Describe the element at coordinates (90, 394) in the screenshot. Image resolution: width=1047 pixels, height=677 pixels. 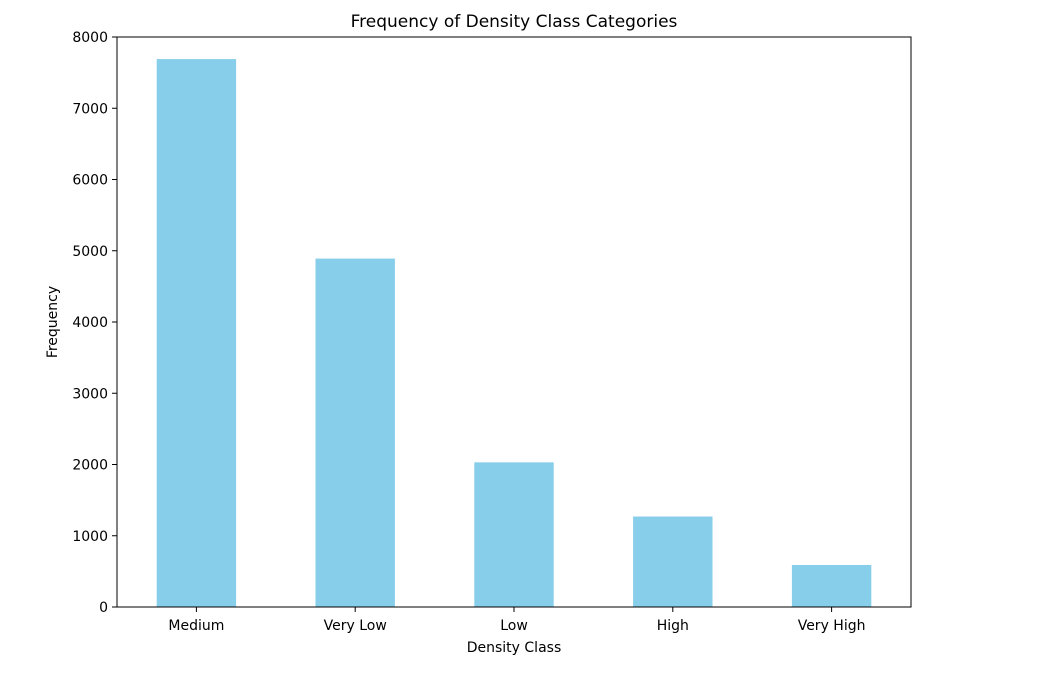
I see `y-tick-label: 3000` at that location.